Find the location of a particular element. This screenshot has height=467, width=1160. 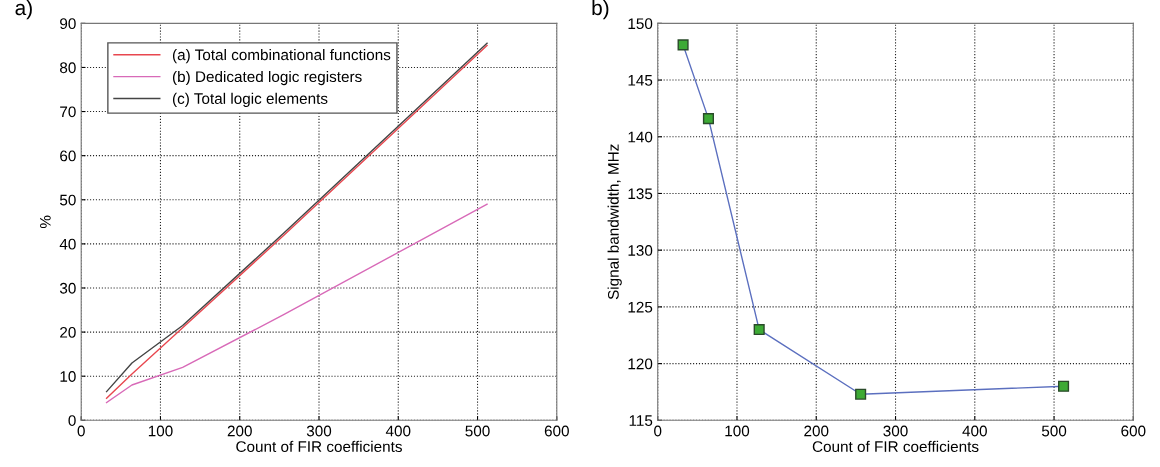

y-axis-title: % is located at coordinates (45, 222).